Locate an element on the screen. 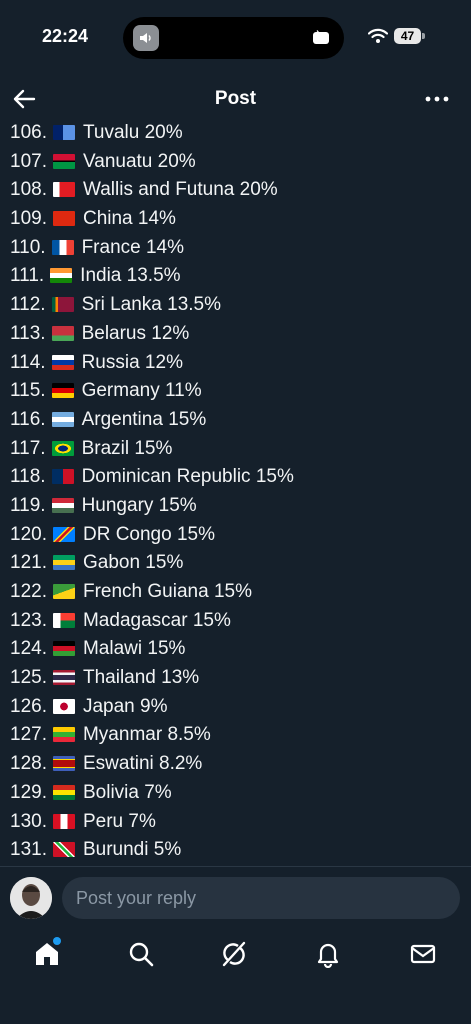 The image size is (471, 1024). country-rate: Malawi 15% is located at coordinates (134, 649).